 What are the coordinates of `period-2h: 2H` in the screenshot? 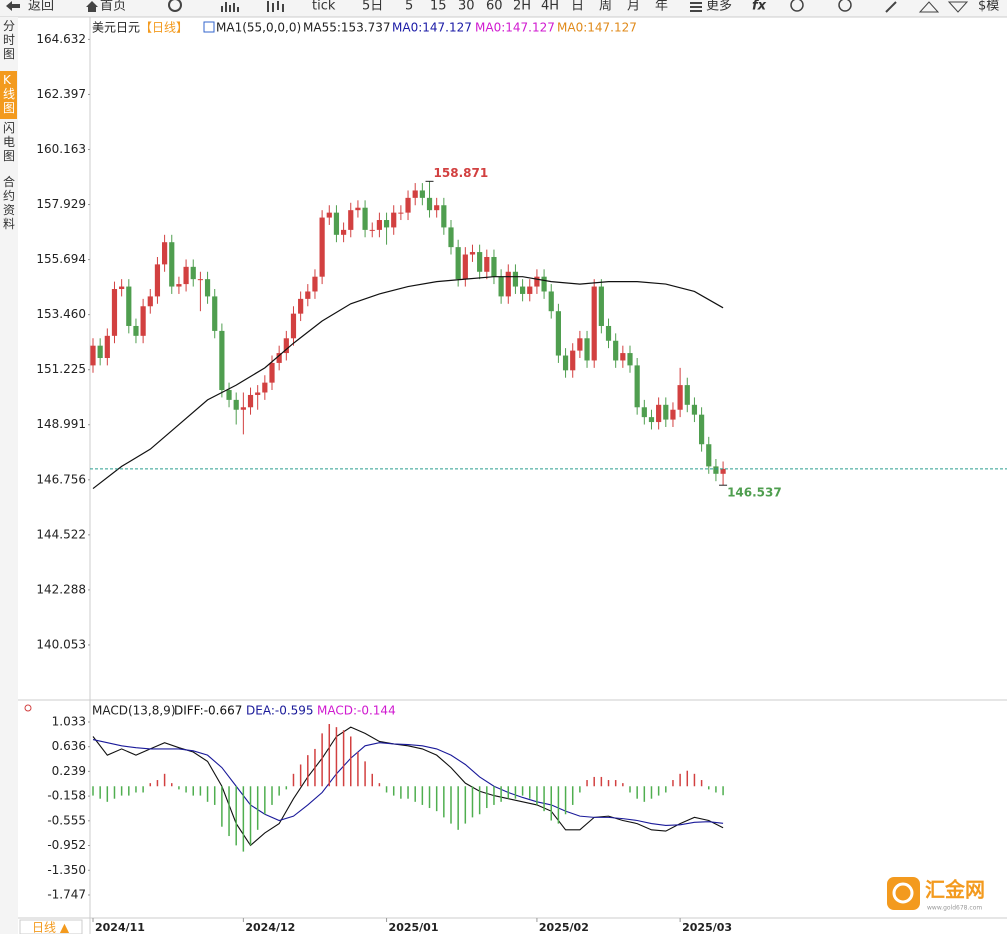 It's located at (522, 7).